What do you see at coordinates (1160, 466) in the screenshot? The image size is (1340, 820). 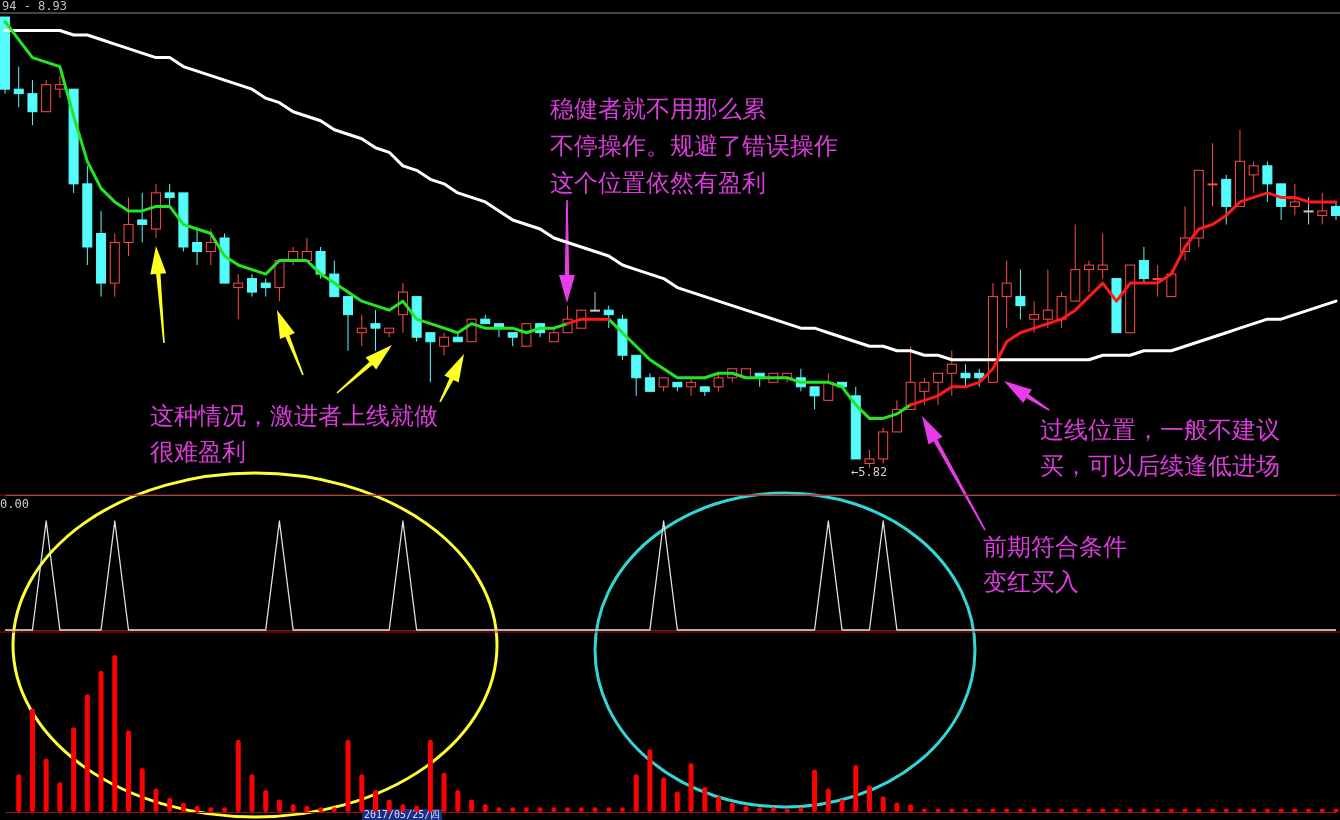 I see `annotation: 买，可以后续逢低进场` at bounding box center [1160, 466].